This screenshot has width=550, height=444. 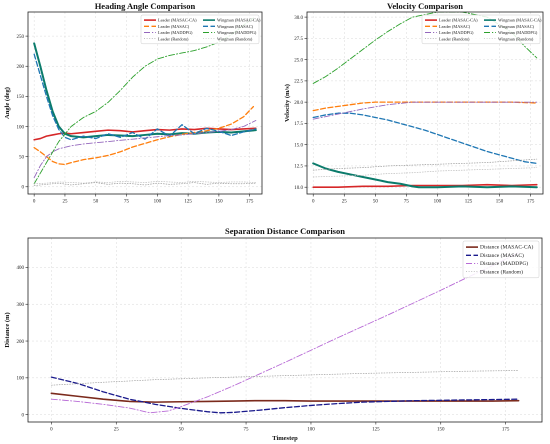 What do you see at coordinates (425, 6) in the screenshot?
I see `chart-title: Velocity Comparison` at bounding box center [425, 6].